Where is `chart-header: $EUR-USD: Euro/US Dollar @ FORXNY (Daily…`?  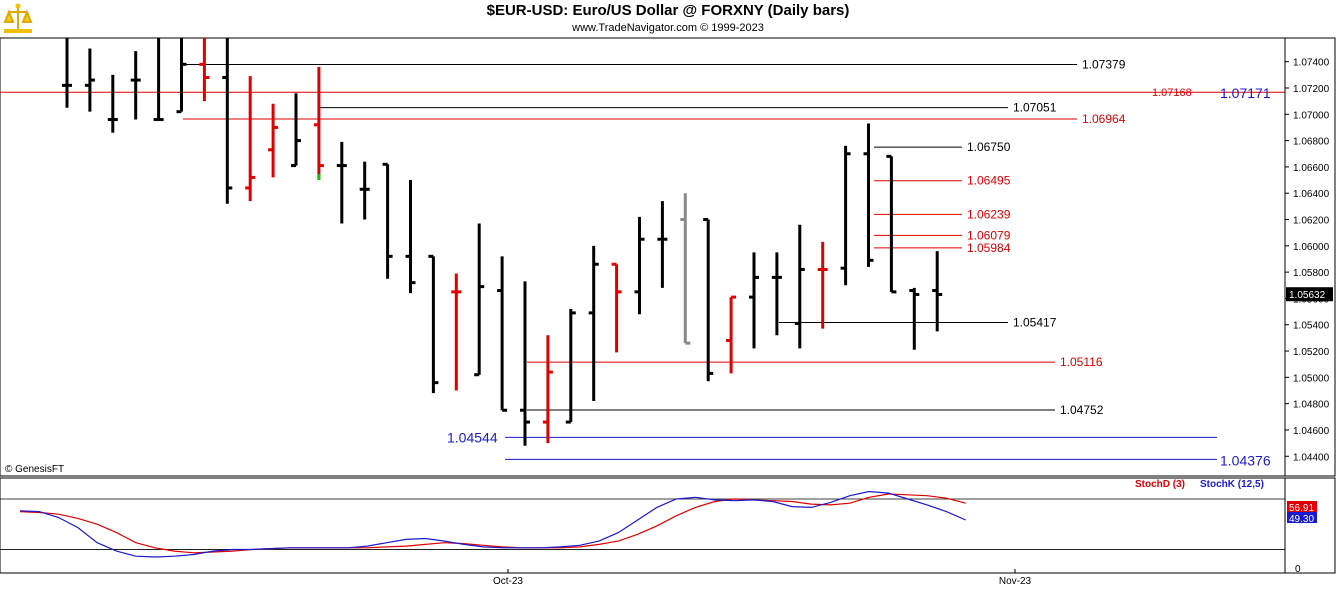 chart-header: $EUR-USD: Euro/US Dollar @ FORXNY (Daily… is located at coordinates (668, 19).